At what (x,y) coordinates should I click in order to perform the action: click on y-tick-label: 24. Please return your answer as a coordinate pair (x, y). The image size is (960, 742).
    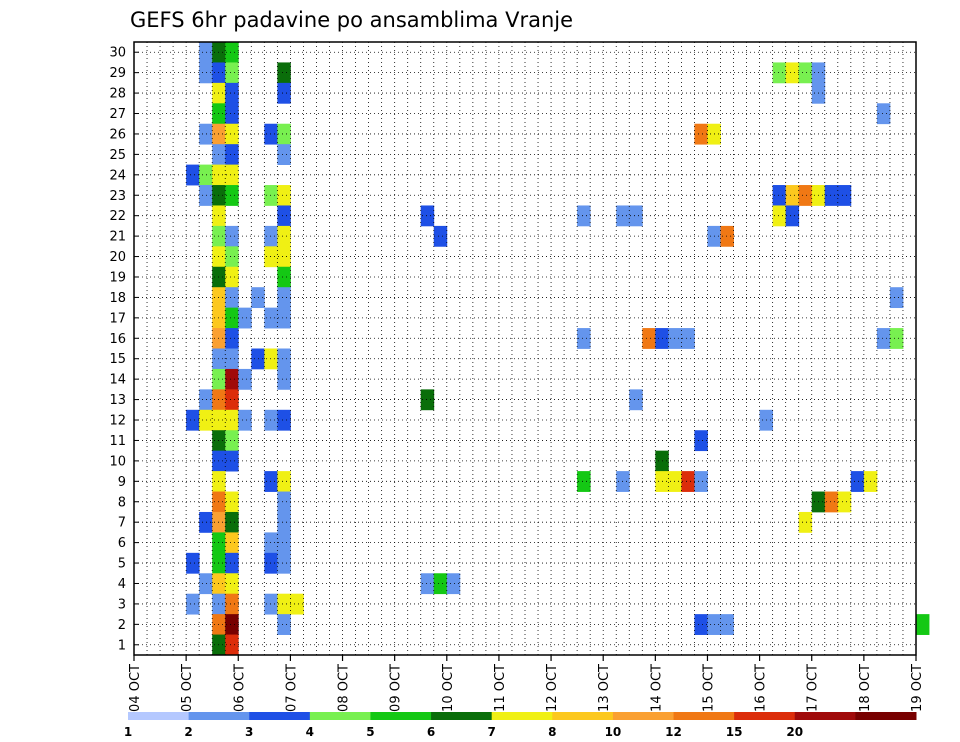
    Looking at the image, I should click on (117, 175).